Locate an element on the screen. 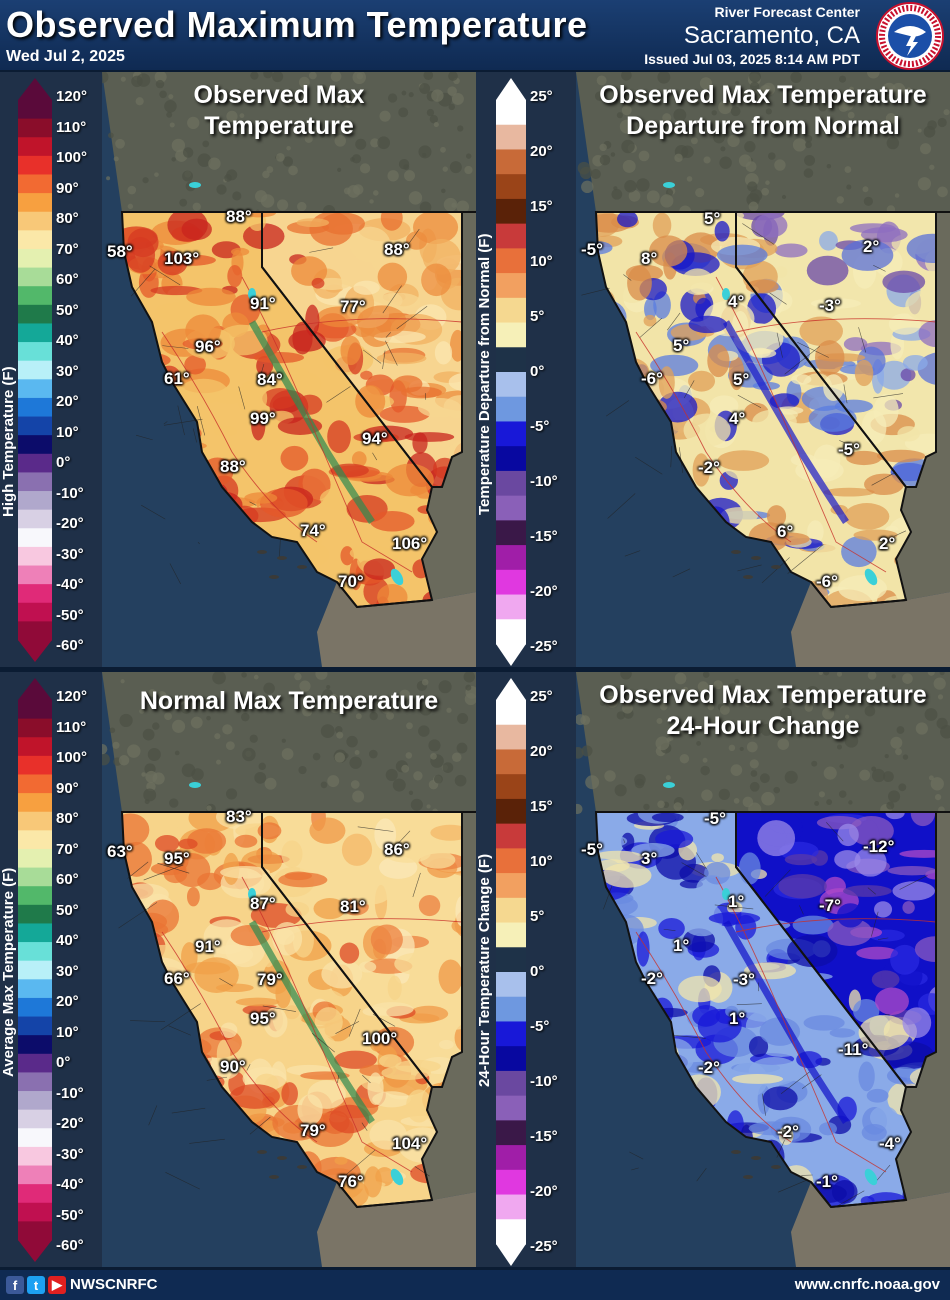  website-link: www.cnrfc.noaa.gov is located at coordinates (867, 1284).